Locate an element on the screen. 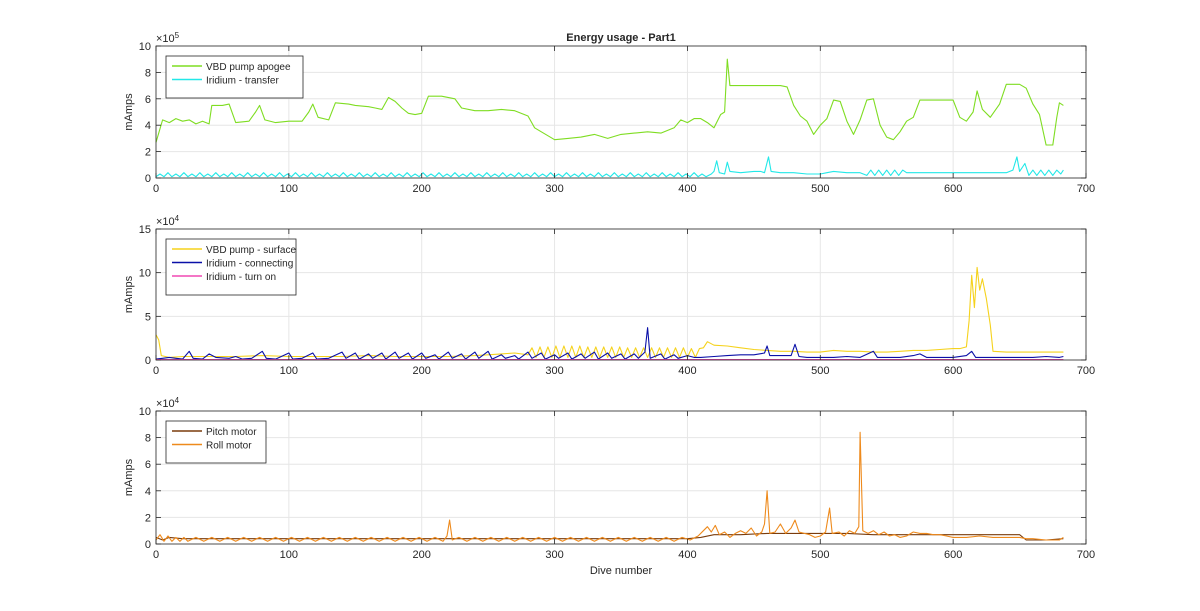 The image size is (1200, 611). y-exponent-label: ×10⁵ is located at coordinates (168, 38).